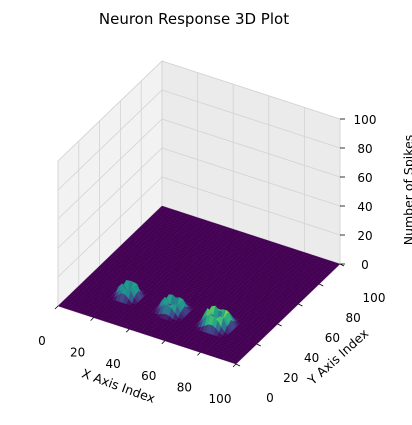 This screenshot has height=425, width=412. I want to click on y-tick-label: 0, so click(270, 398).